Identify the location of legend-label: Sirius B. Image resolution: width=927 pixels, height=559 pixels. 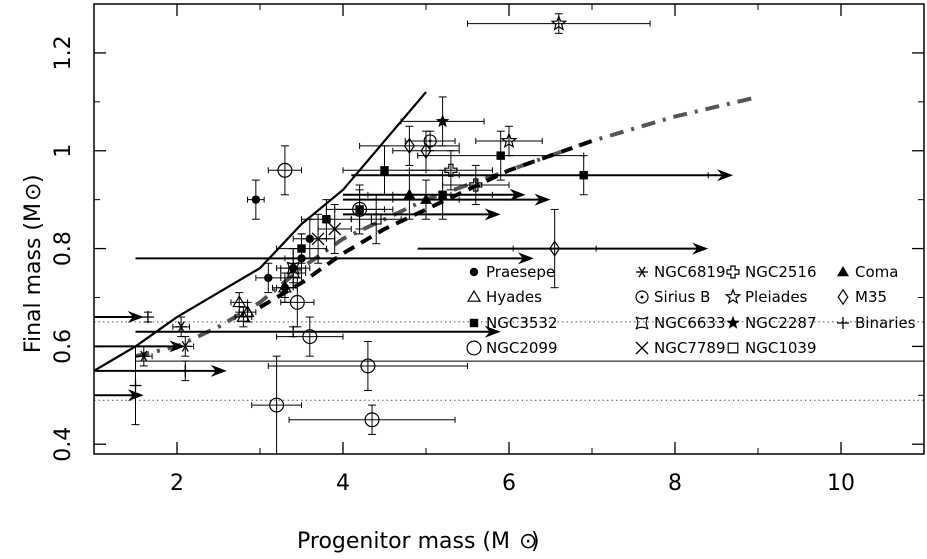
(682, 297).